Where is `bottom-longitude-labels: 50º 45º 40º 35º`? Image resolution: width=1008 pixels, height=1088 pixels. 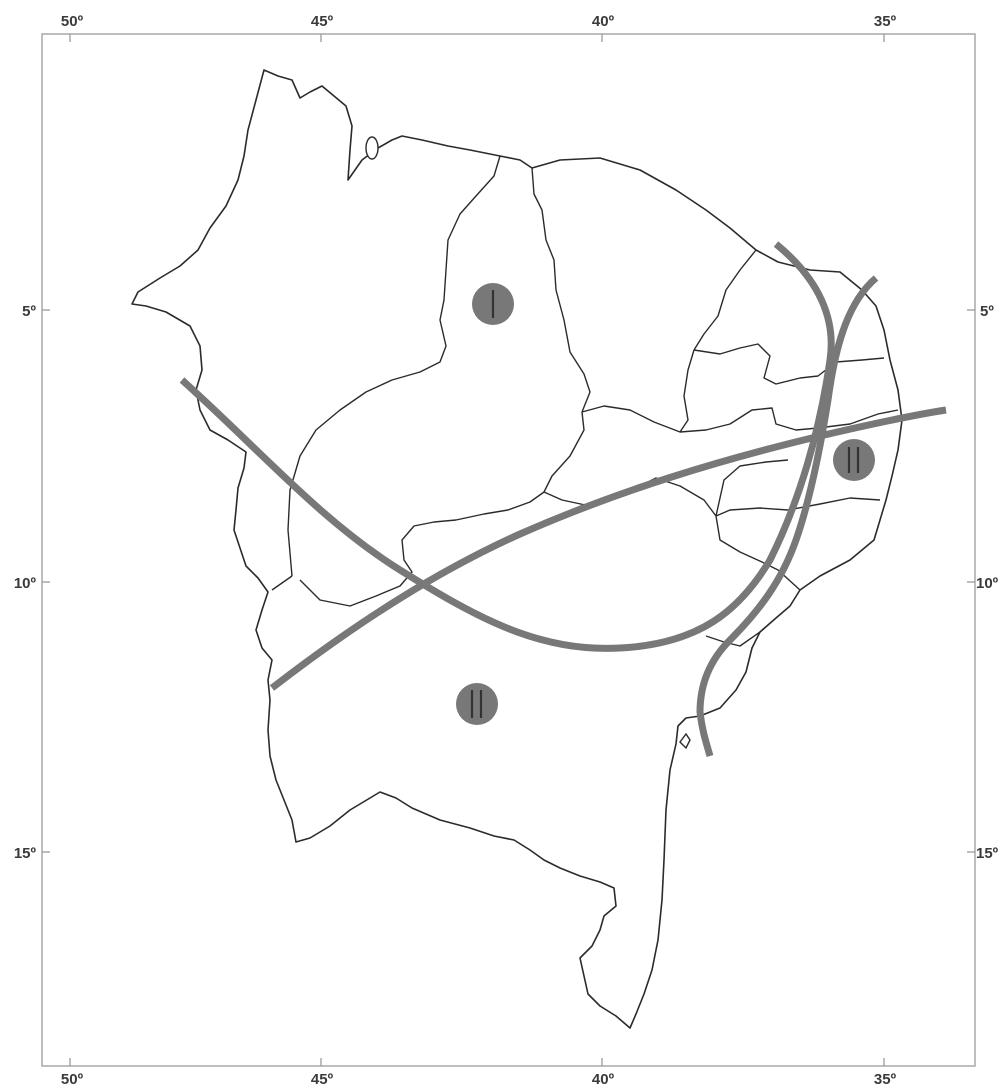 bottom-longitude-labels: 50º 45º 40º 35º is located at coordinates (479, 1079).